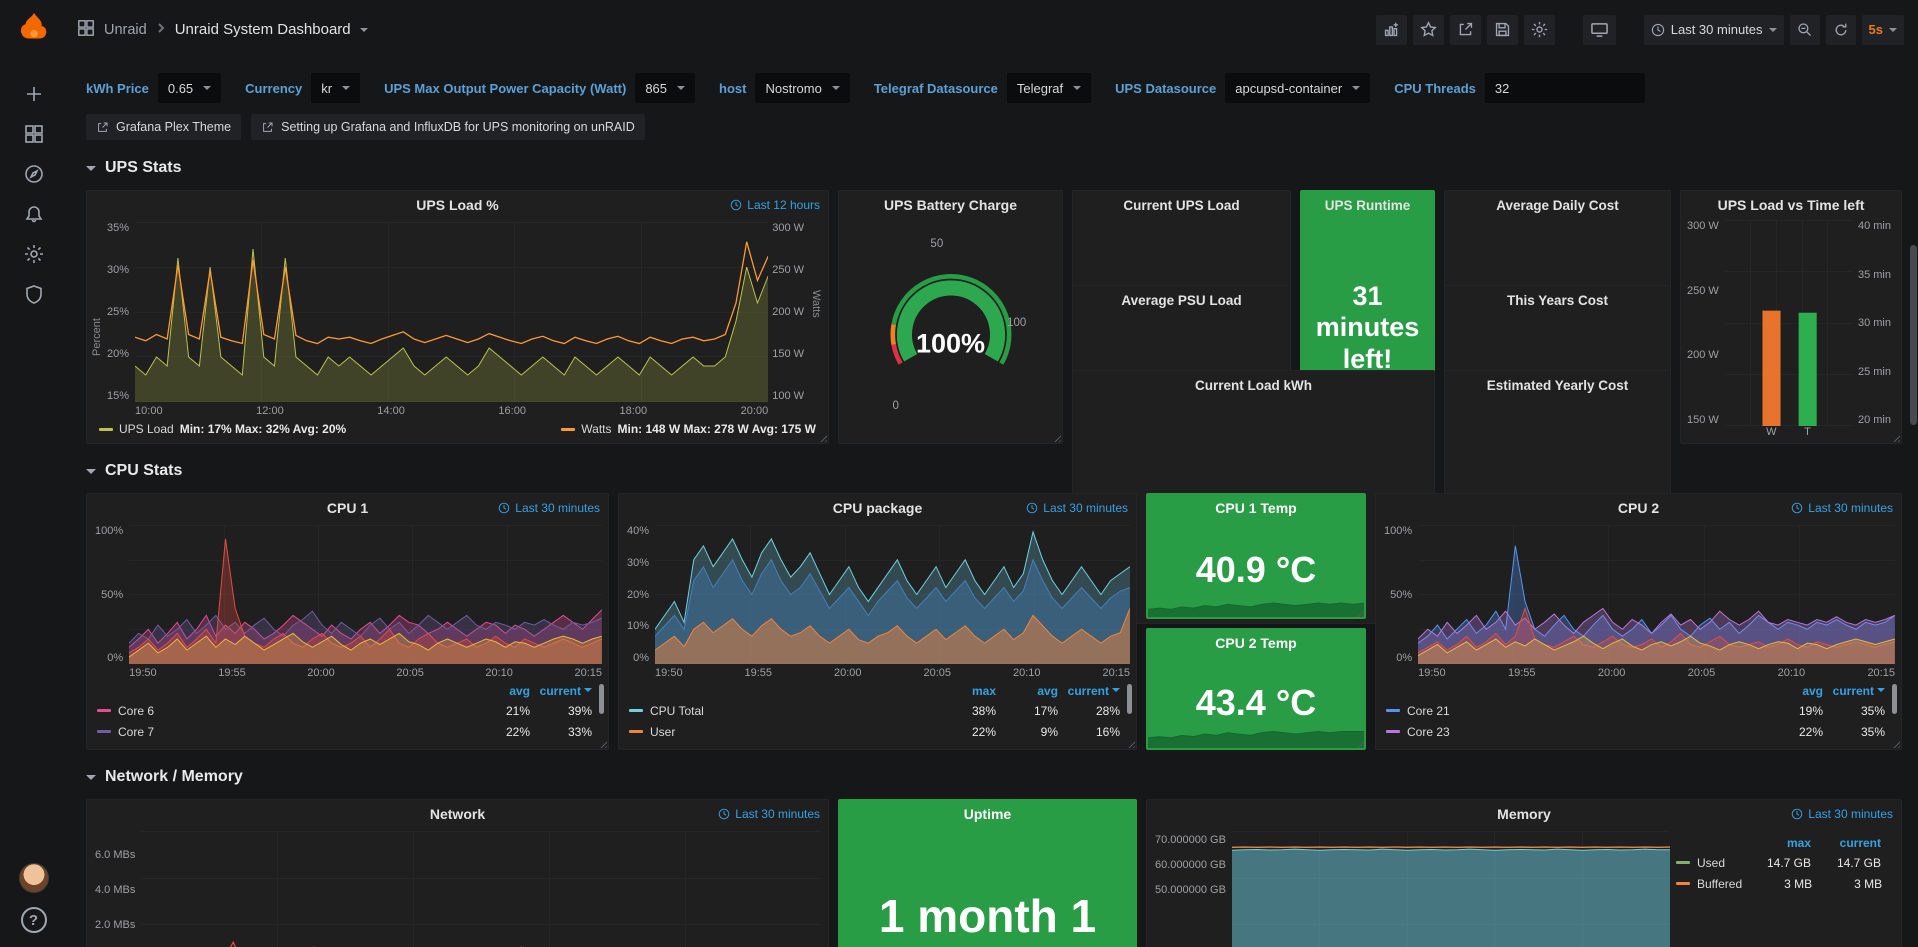 Image resolution: width=1918 pixels, height=947 pixels. I want to click on panel-title: UPS Load %, so click(457, 204).